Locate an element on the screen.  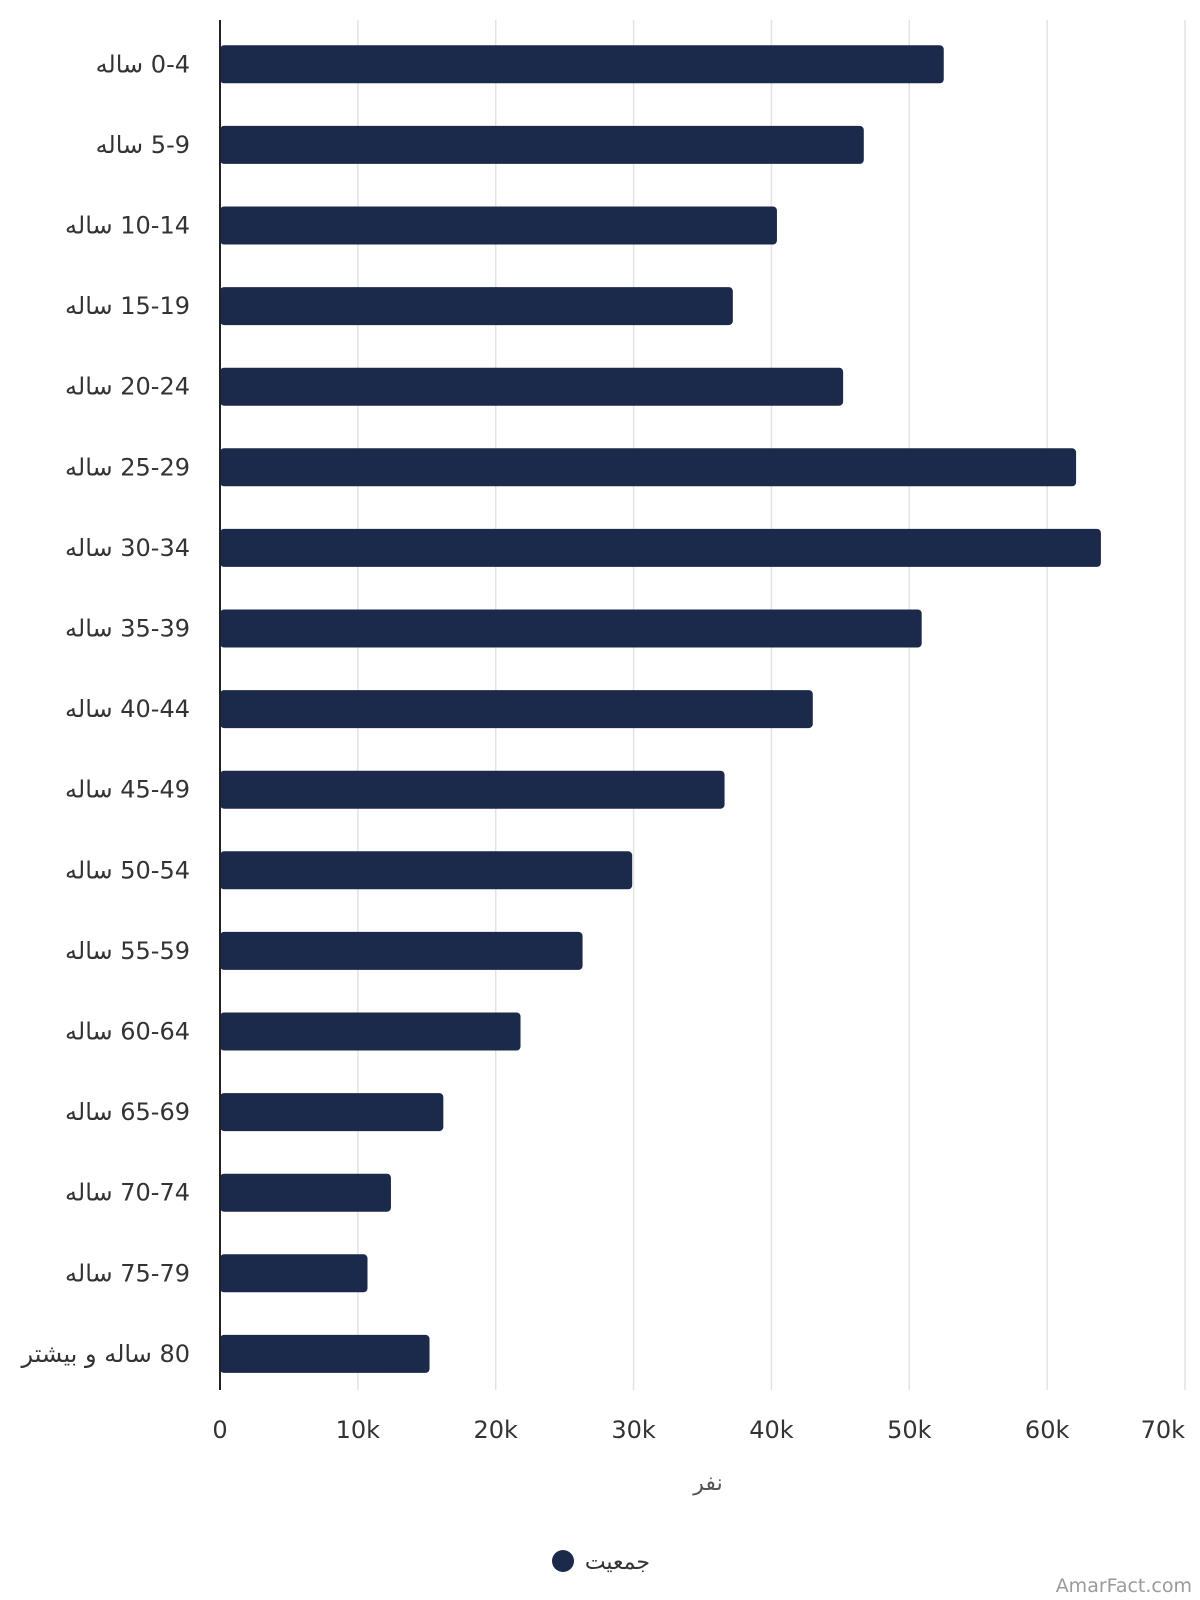
legend: جمعیت is located at coordinates (601, 1562).